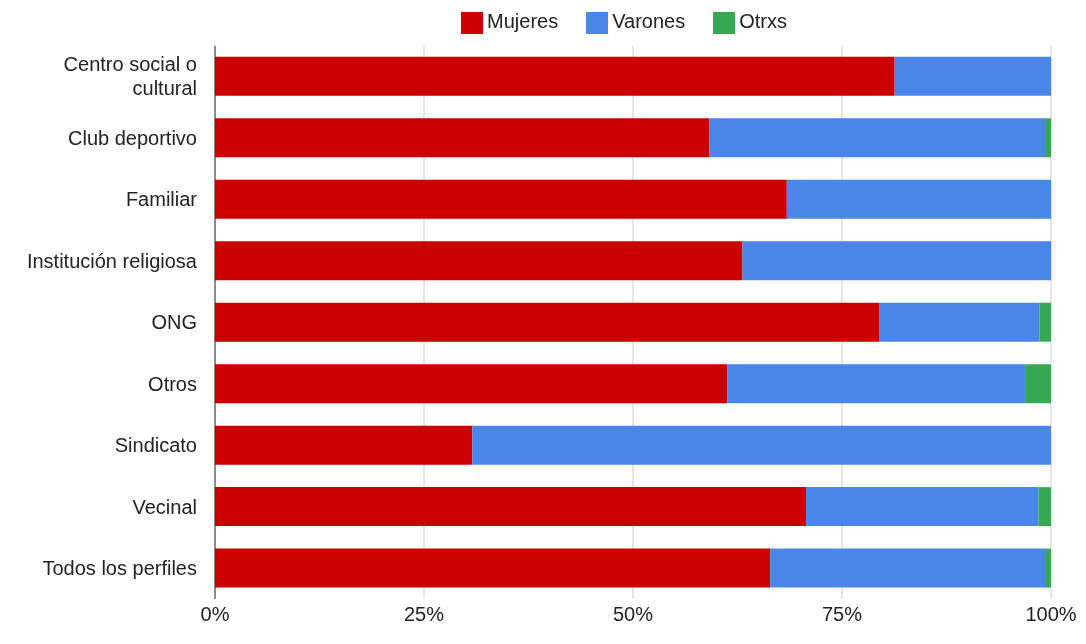 This screenshot has width=1086, height=644. I want to click on y-tick-label: Sindicato, so click(155, 445).